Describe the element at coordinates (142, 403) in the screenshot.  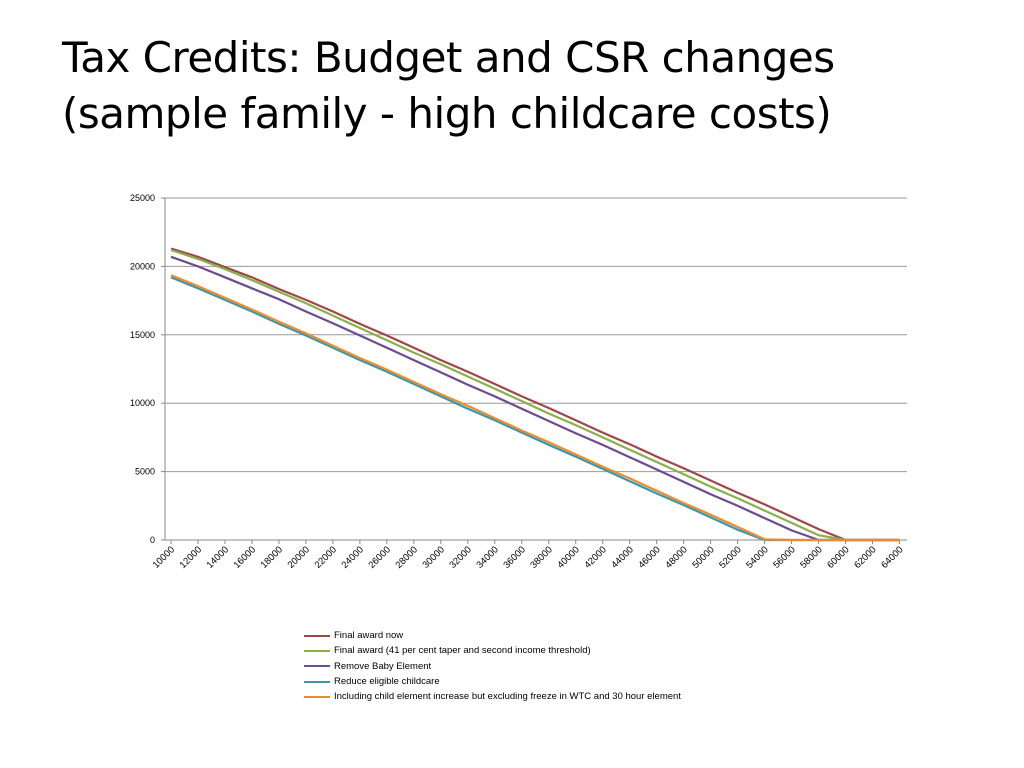
I see `y-tick-label: 10000` at that location.